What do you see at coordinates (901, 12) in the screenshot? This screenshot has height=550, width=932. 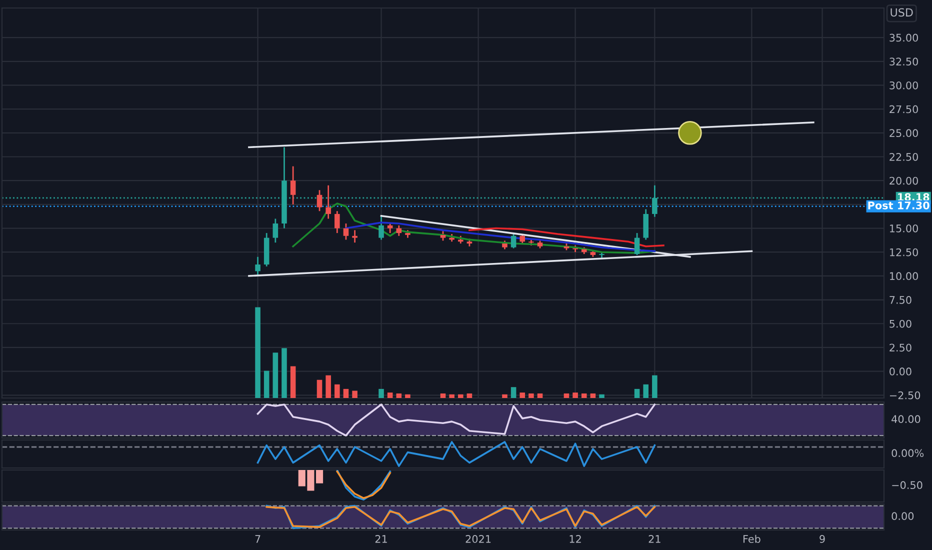 I see `y-axis-title: USD` at bounding box center [901, 12].